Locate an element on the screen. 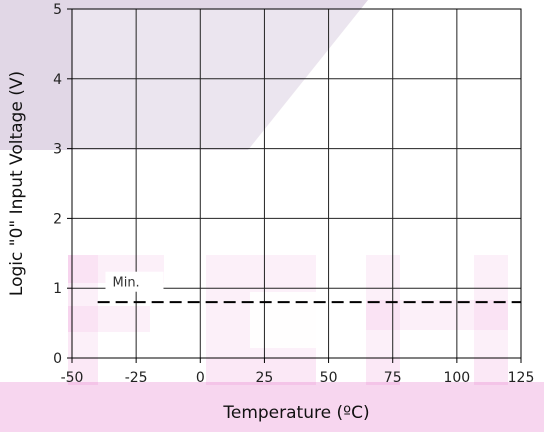  watermark-letter-h-right is located at coordinates (491, 320).